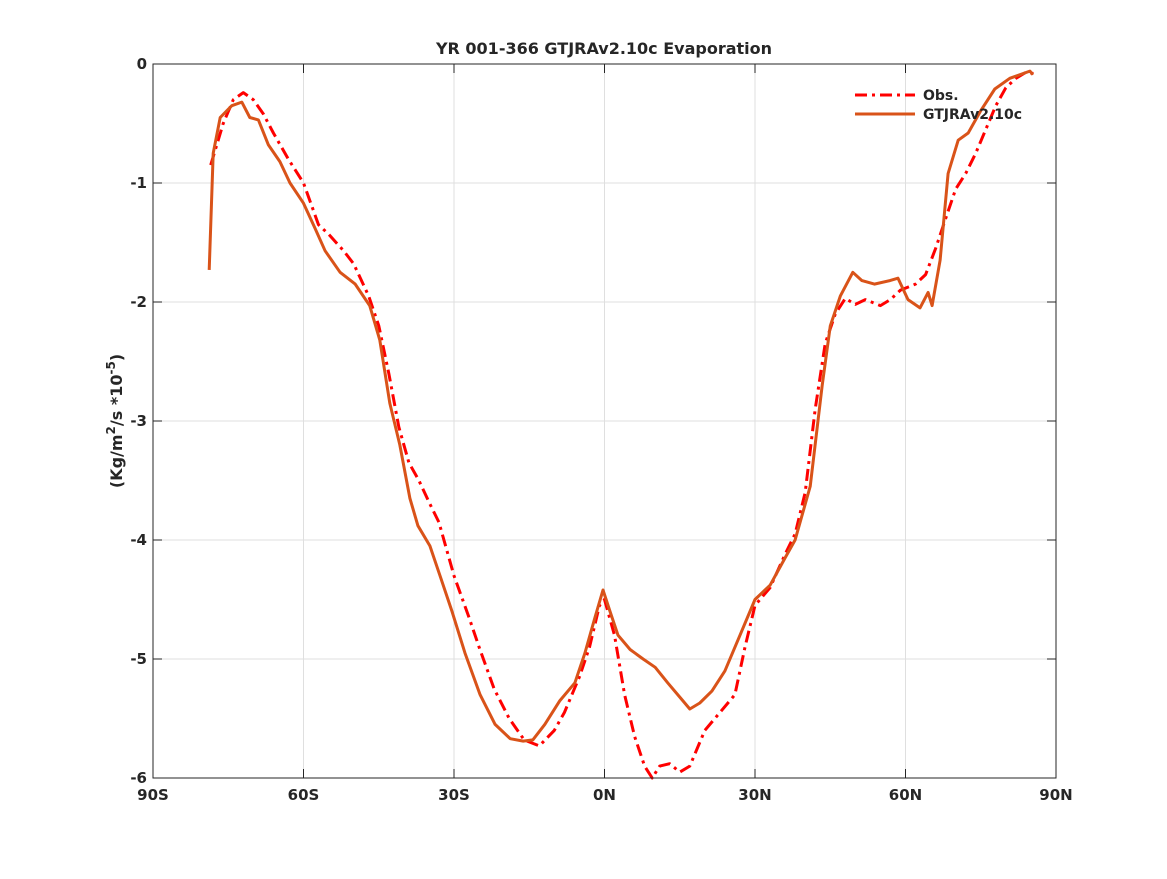 This screenshot has width=1167, height=879. Describe the element at coordinates (116, 461) in the screenshot. I see `y-label-part: (Kg/m` at that location.